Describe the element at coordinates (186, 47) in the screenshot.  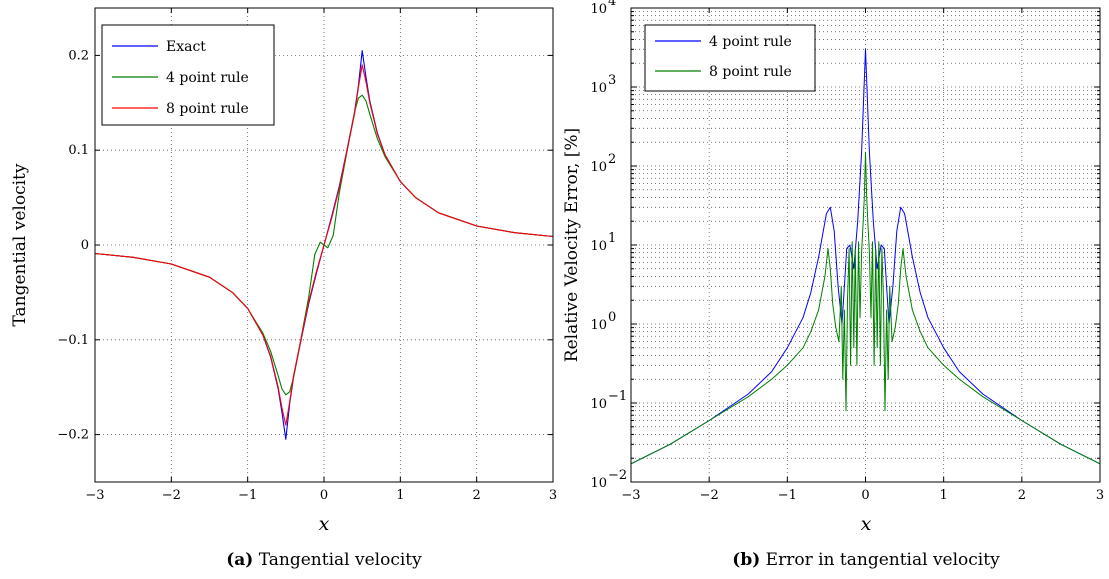
I see `legend-a-label-exact: Exact` at that location.